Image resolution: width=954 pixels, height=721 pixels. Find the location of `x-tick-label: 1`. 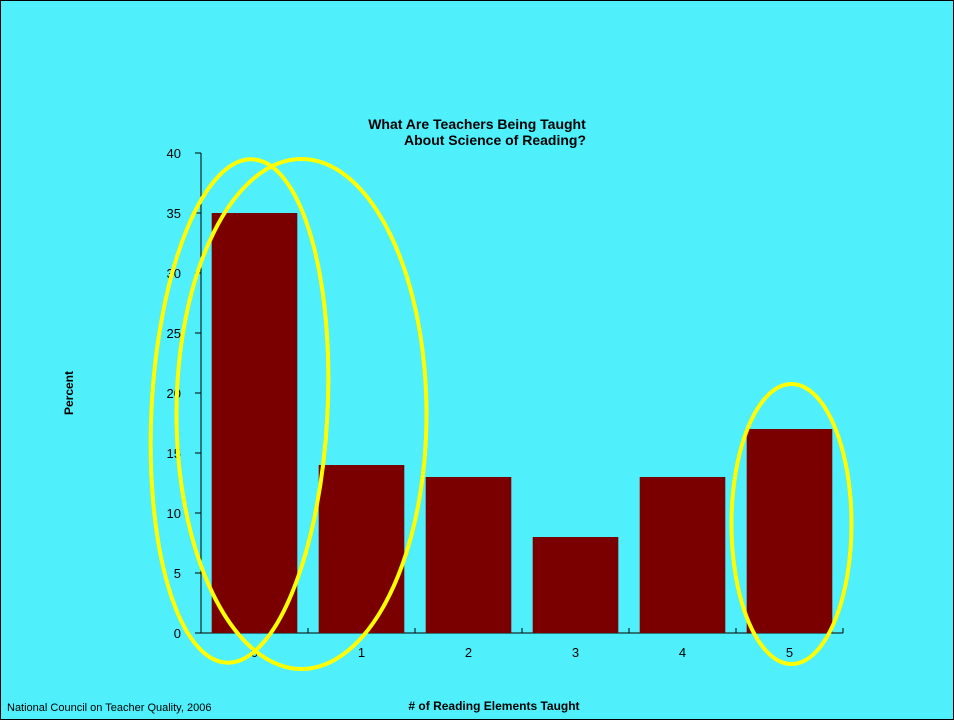

x-tick-label: 1 is located at coordinates (361, 652).